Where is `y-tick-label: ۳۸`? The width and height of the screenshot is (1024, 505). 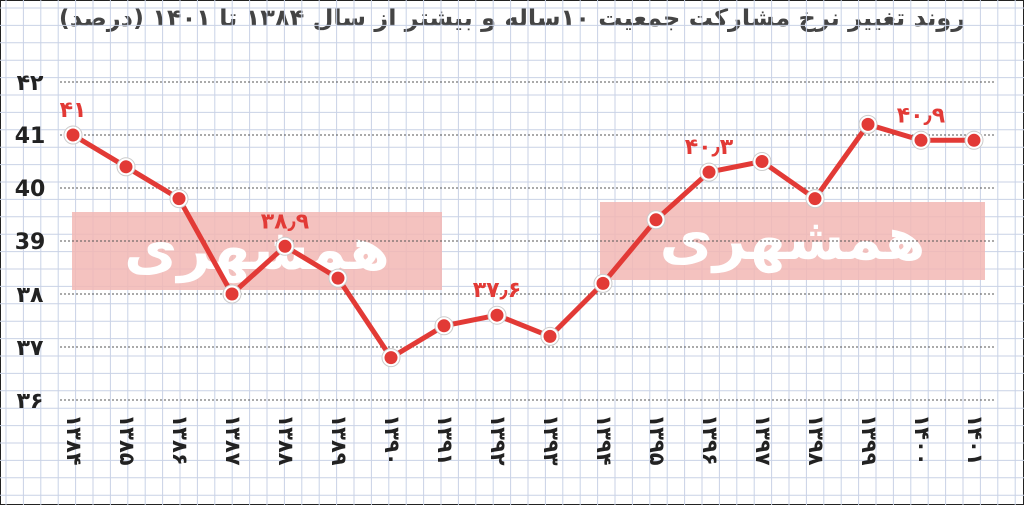
y-tick-label: ۳۸ is located at coordinates (30, 295).